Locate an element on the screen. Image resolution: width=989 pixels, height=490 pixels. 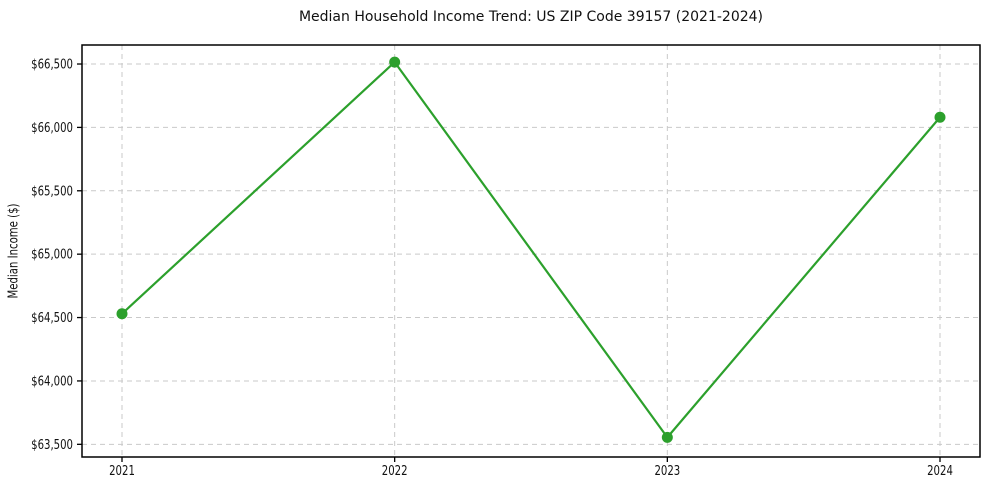
x-tick-label: 2021 is located at coordinates (122, 471).